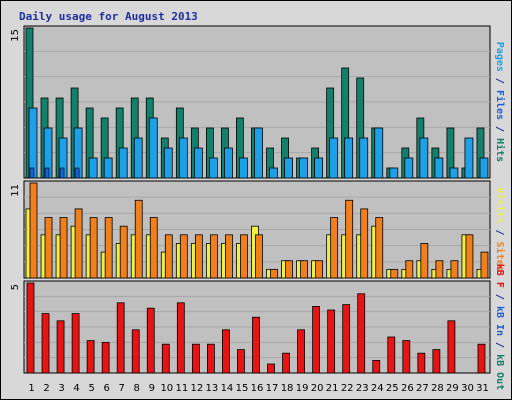 The width and height of the screenshot is (512, 400). What do you see at coordinates (137, 388) in the screenshot?
I see `x-tick-label: 8` at bounding box center [137, 388].